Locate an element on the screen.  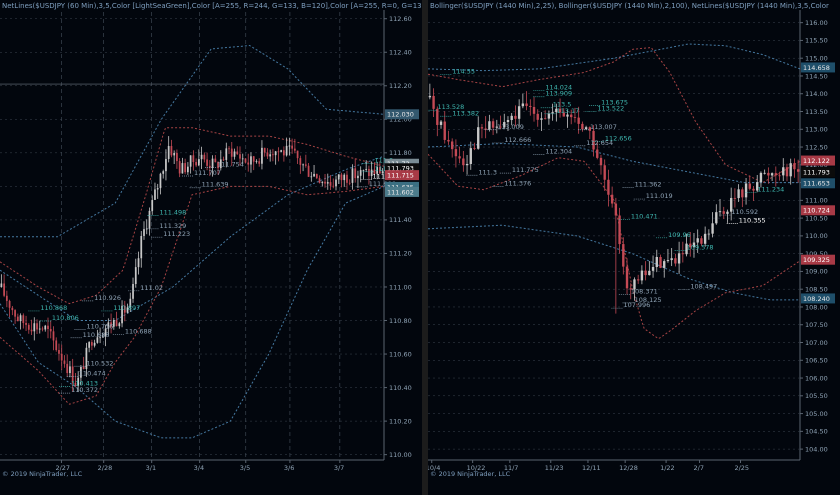
y-tick-label: 110.80 is located at coordinates (400, 321).